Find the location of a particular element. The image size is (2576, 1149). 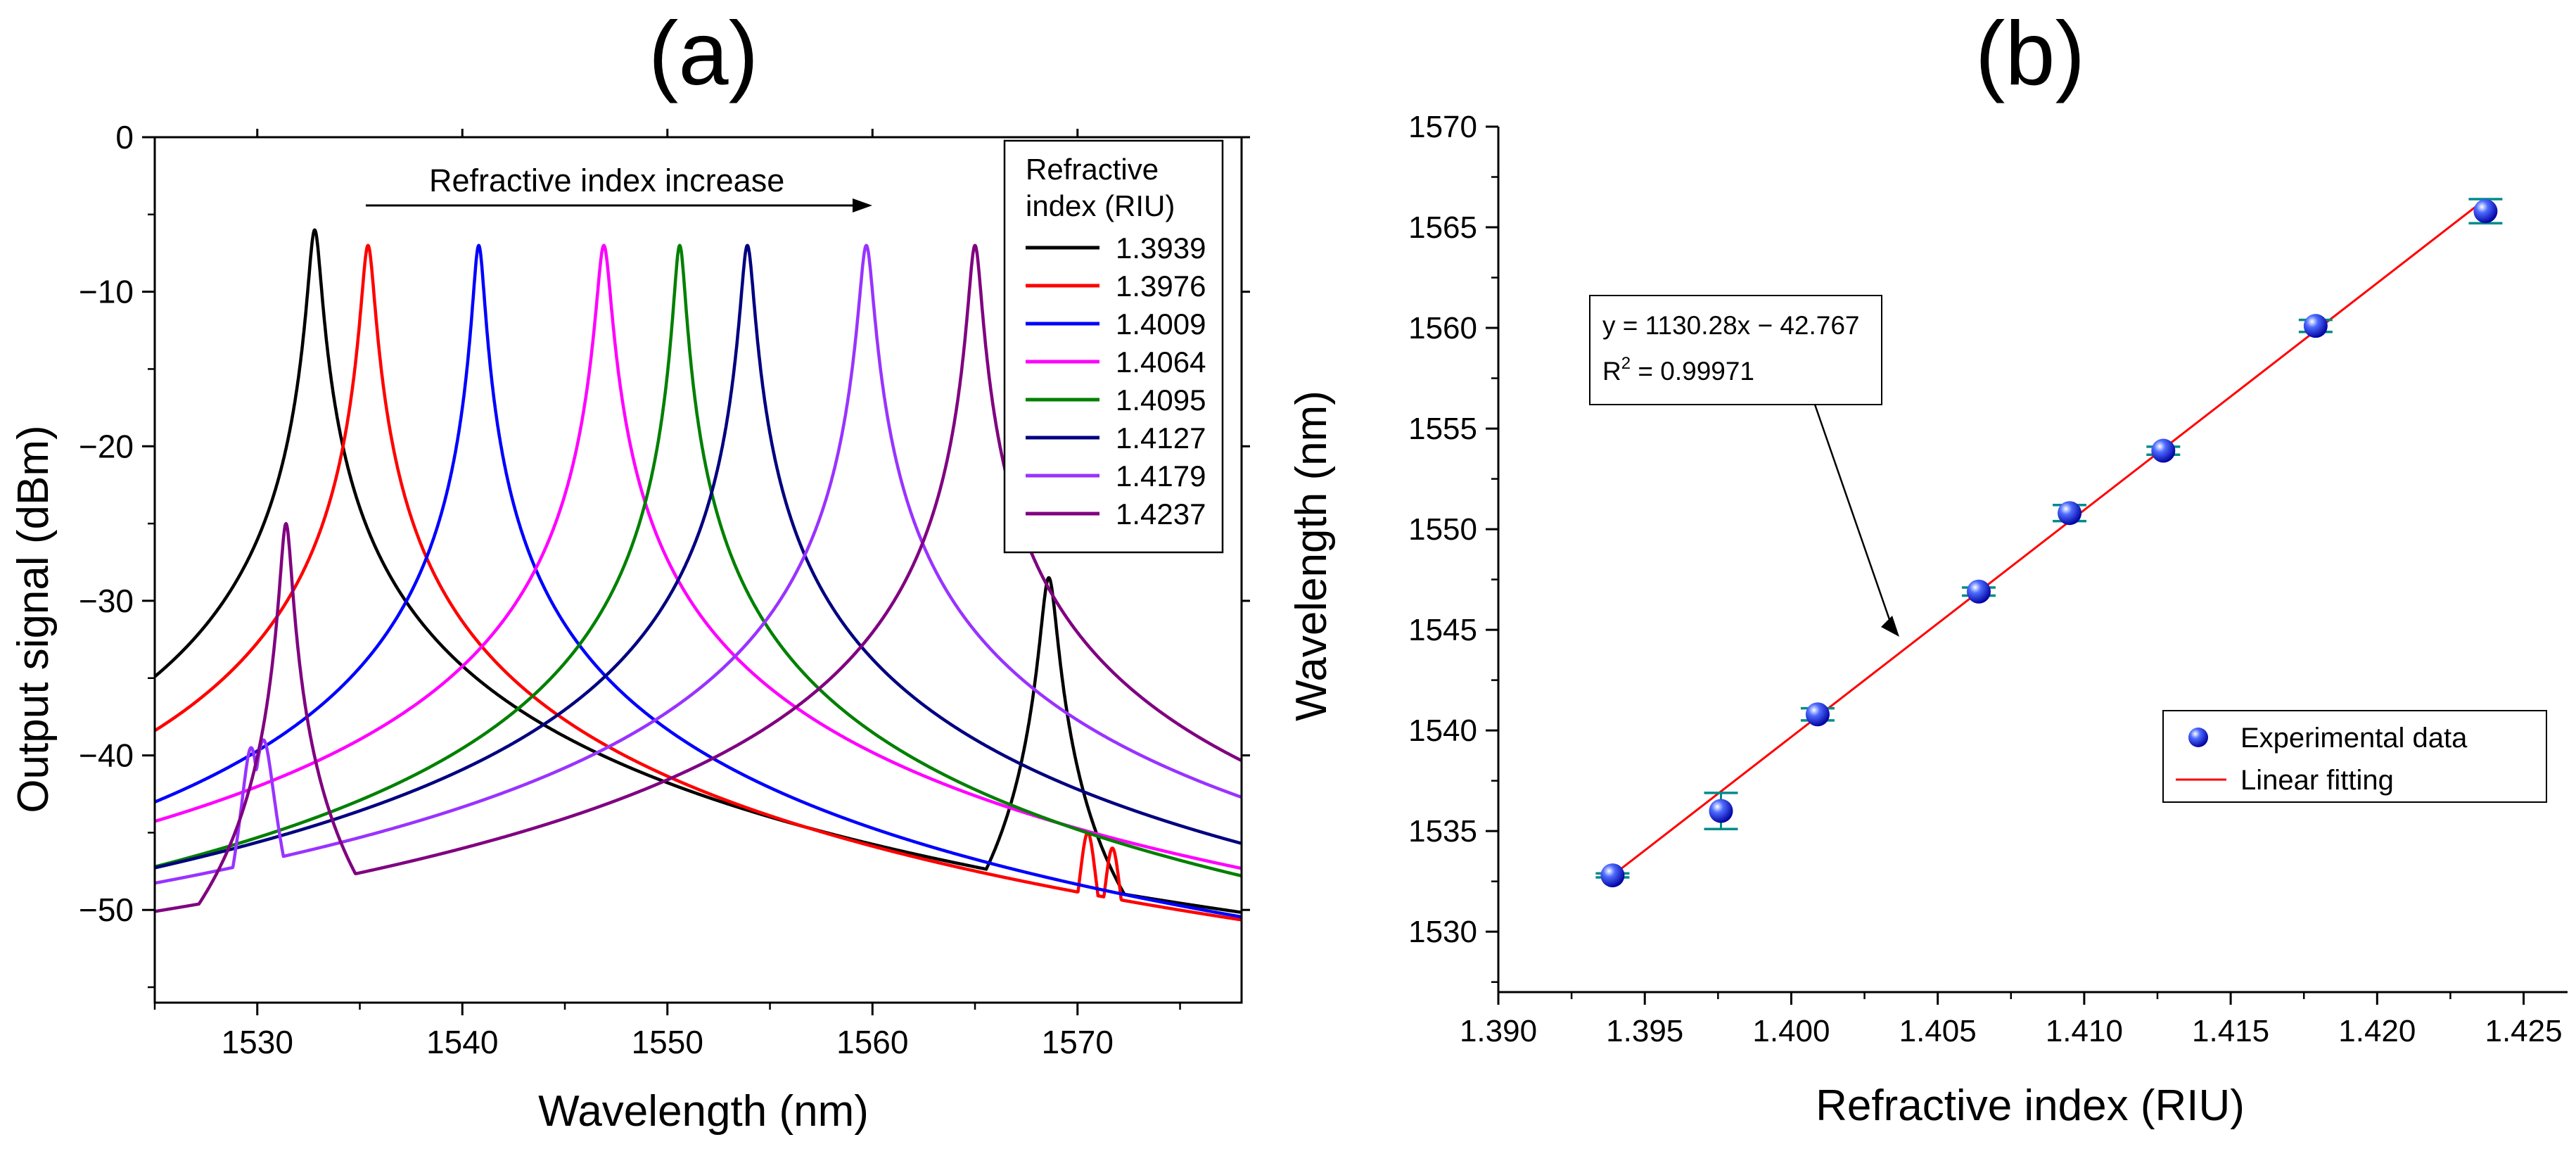

y-tick-label: −40 is located at coordinates (106, 755).